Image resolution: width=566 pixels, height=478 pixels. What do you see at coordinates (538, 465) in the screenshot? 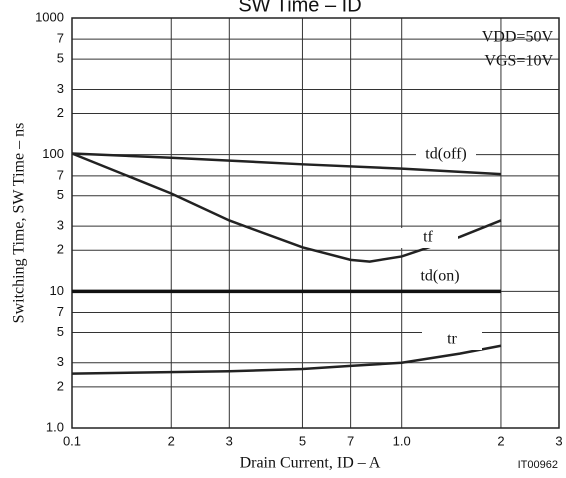
I see `figure-code: IT00962` at bounding box center [538, 465].